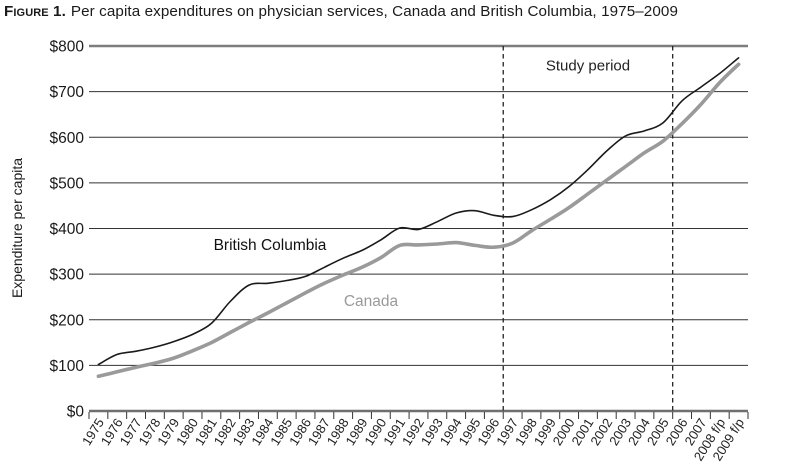 The image size is (800, 467). What do you see at coordinates (35, 11) in the screenshot?
I see `figure-number-label: Figure 1.` at bounding box center [35, 11].